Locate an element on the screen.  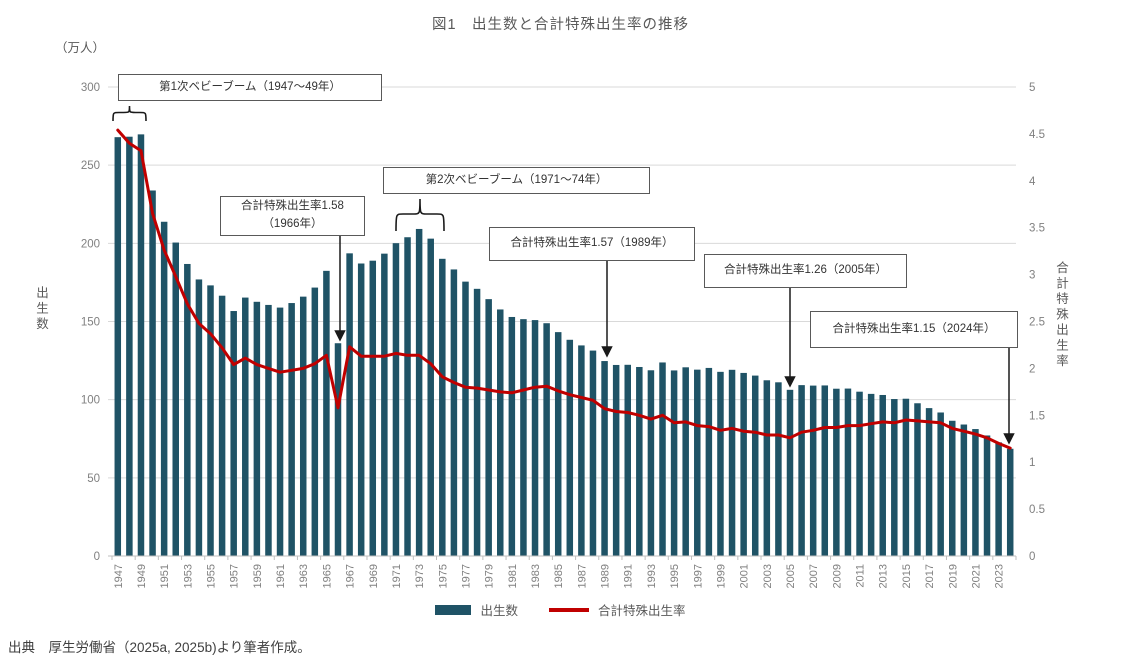
svg-text: 0 is located at coordinates (1032, 557).